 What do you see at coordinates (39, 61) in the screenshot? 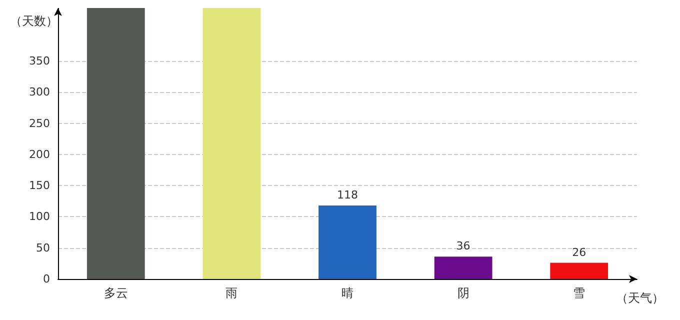
I see `y-tick-label: 350` at bounding box center [39, 61].